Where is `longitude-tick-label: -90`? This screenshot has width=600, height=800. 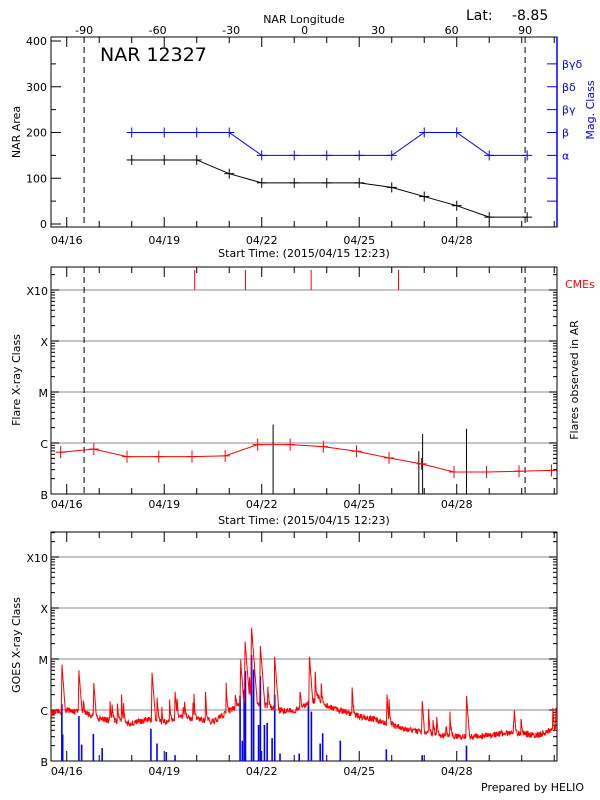
longitude-tick-label: -90 is located at coordinates (84, 30).